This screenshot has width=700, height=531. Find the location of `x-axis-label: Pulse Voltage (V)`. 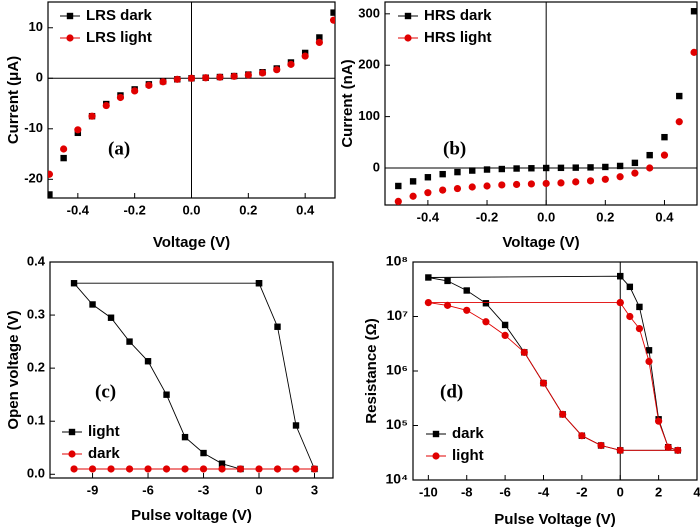

x-axis-label: Pulse Voltage (V) is located at coordinates (554, 519).